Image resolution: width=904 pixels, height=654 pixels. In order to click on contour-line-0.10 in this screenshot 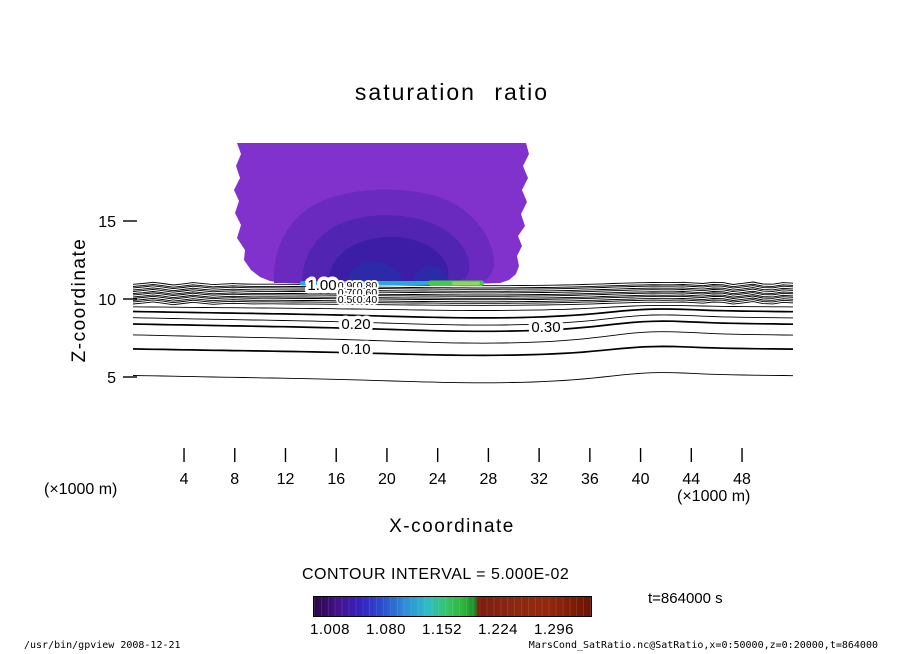, I will do `click(463, 351)`.